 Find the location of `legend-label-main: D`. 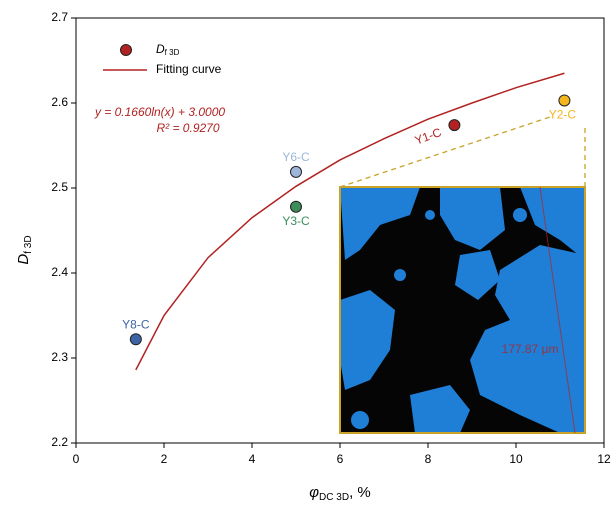

legend-label-main: D is located at coordinates (160, 49).